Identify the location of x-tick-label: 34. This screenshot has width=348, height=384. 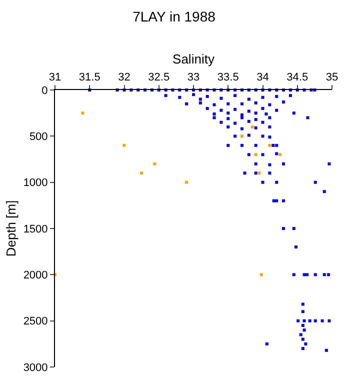
(262, 78).